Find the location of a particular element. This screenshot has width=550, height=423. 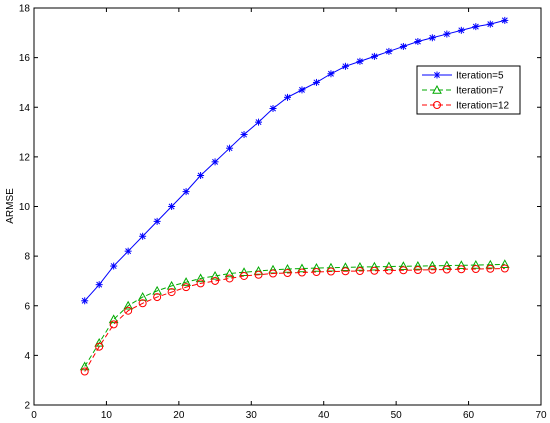

legend-entry: Iteration=12 is located at coordinates (466, 106).